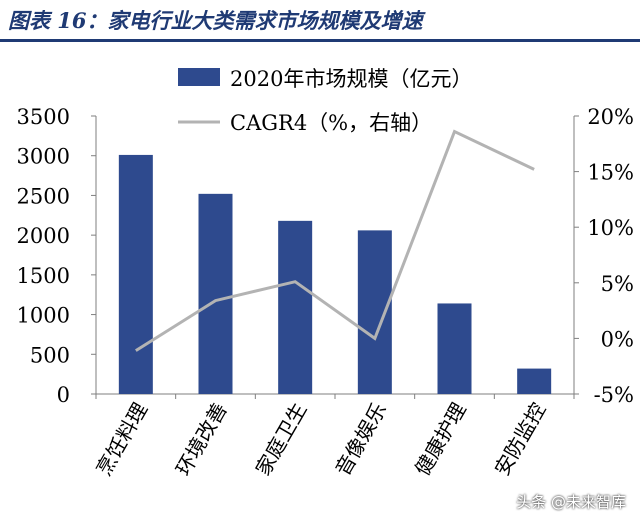 Image resolution: width=640 pixels, height=518 pixels. I want to click on right-tick-label: 15%, so click(610, 173).